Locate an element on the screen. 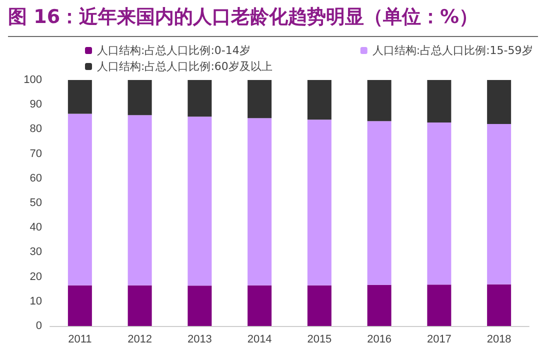  x-tick-label: 2012 is located at coordinates (140, 340).